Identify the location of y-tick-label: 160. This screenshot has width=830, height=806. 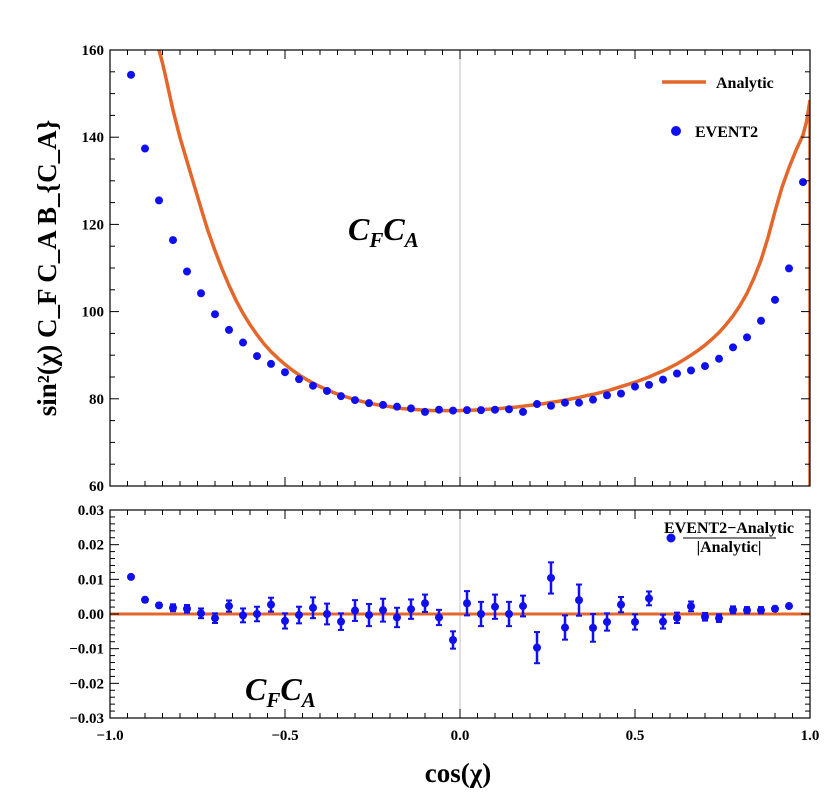
(93, 51).